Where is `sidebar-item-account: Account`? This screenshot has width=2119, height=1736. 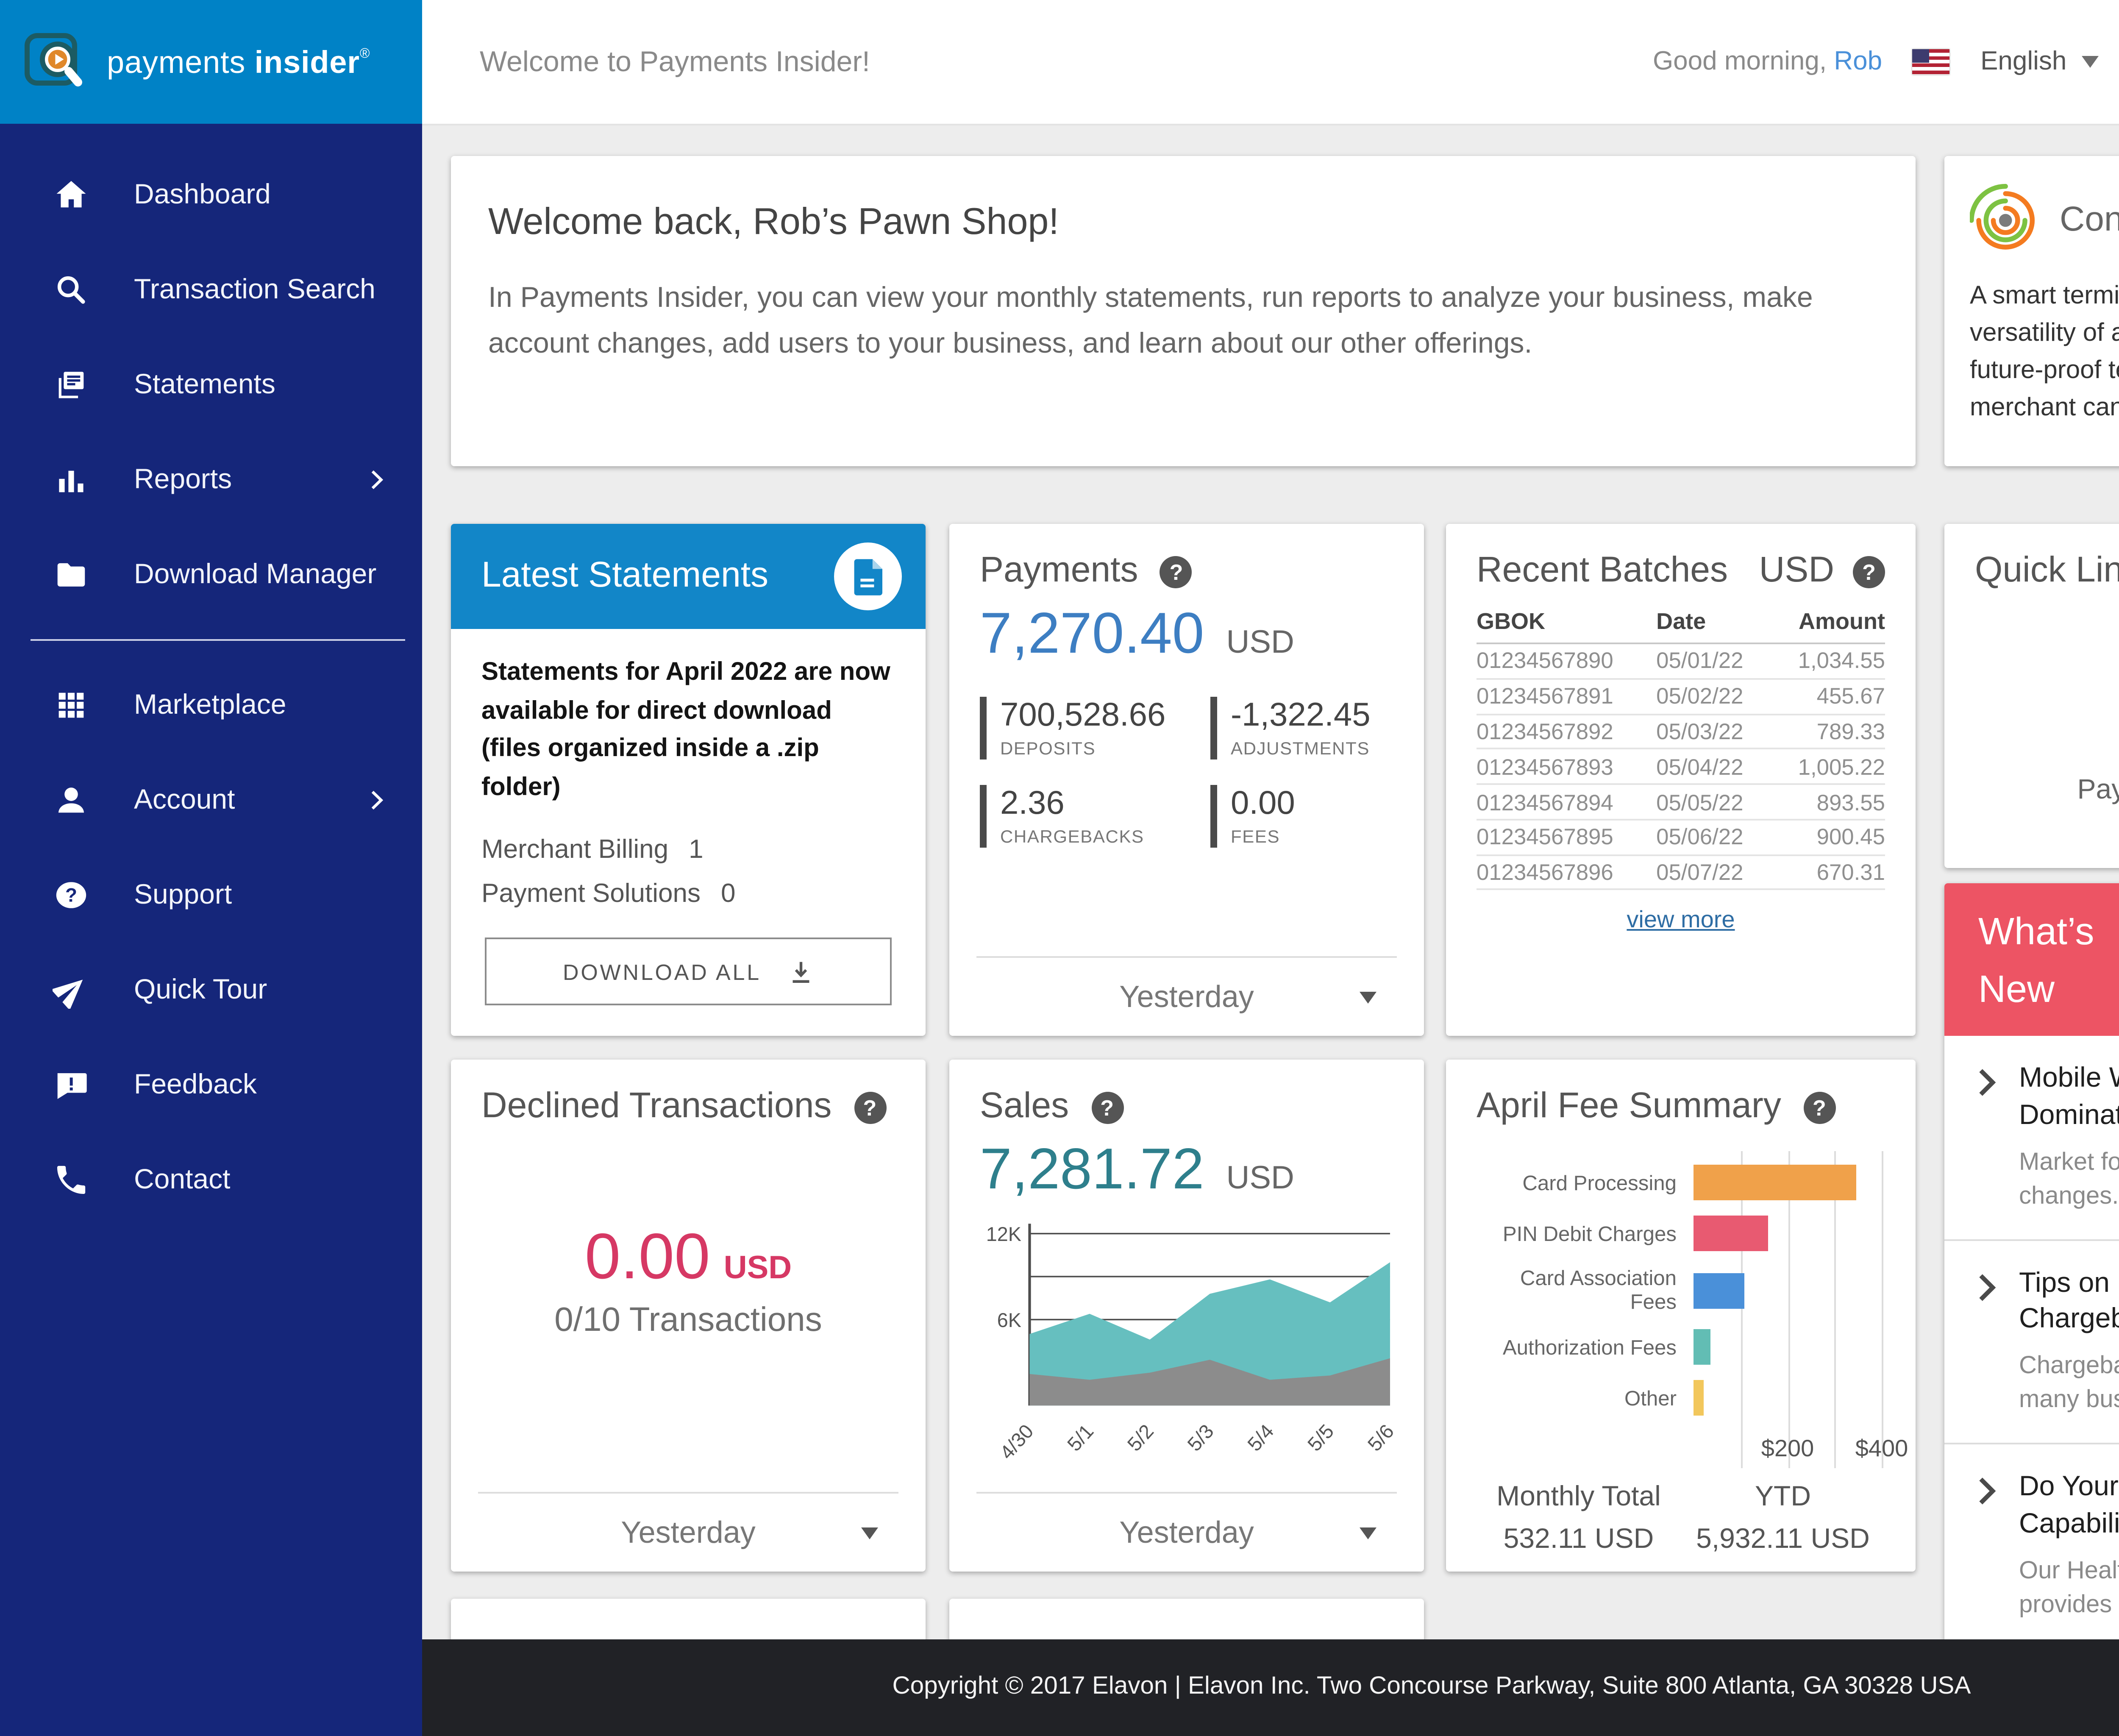 sidebar-item-account: Account is located at coordinates (211, 800).